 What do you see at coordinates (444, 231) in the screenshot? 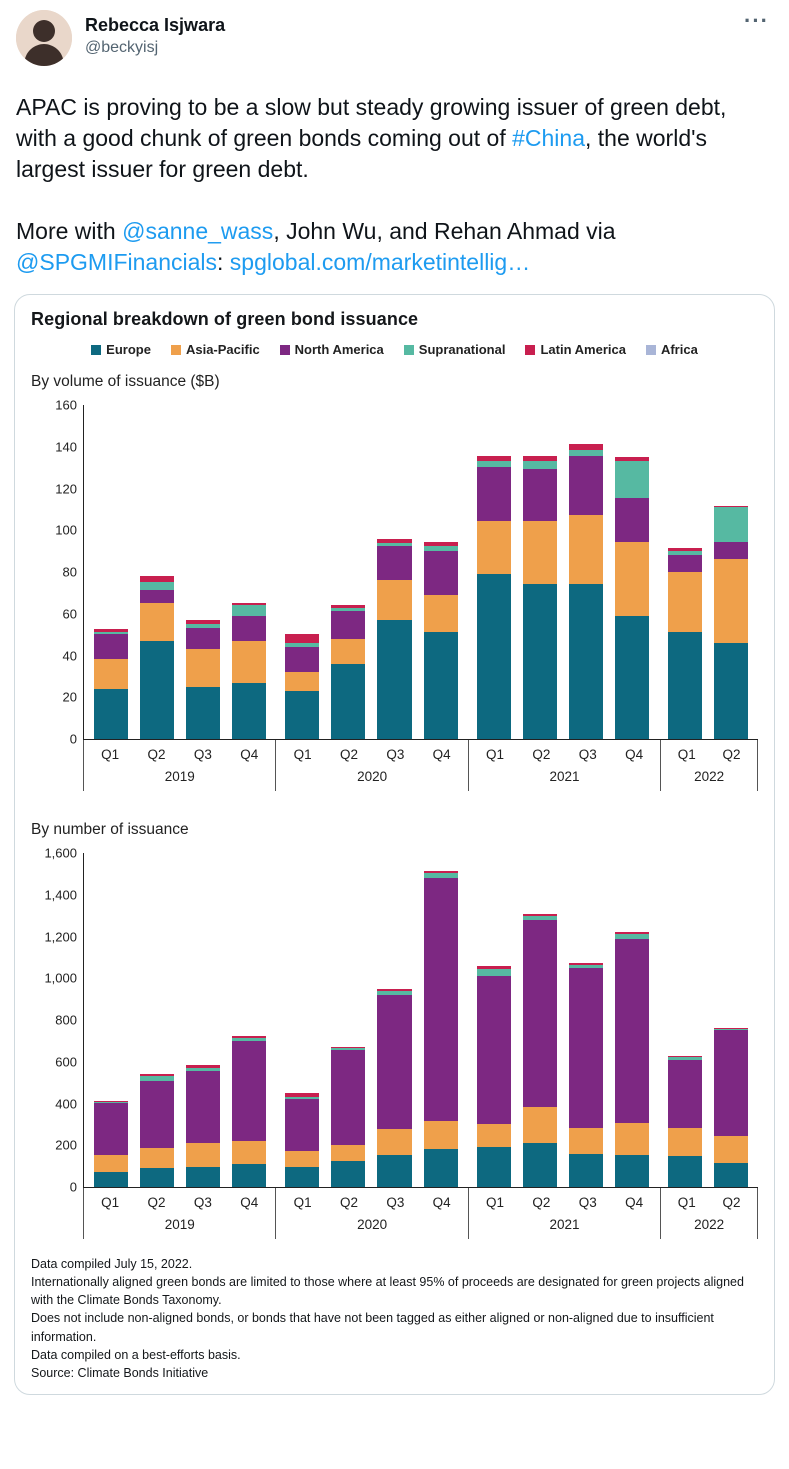
I see `text-segment: , John Wu, and Rehan Ahmad via` at bounding box center [444, 231].